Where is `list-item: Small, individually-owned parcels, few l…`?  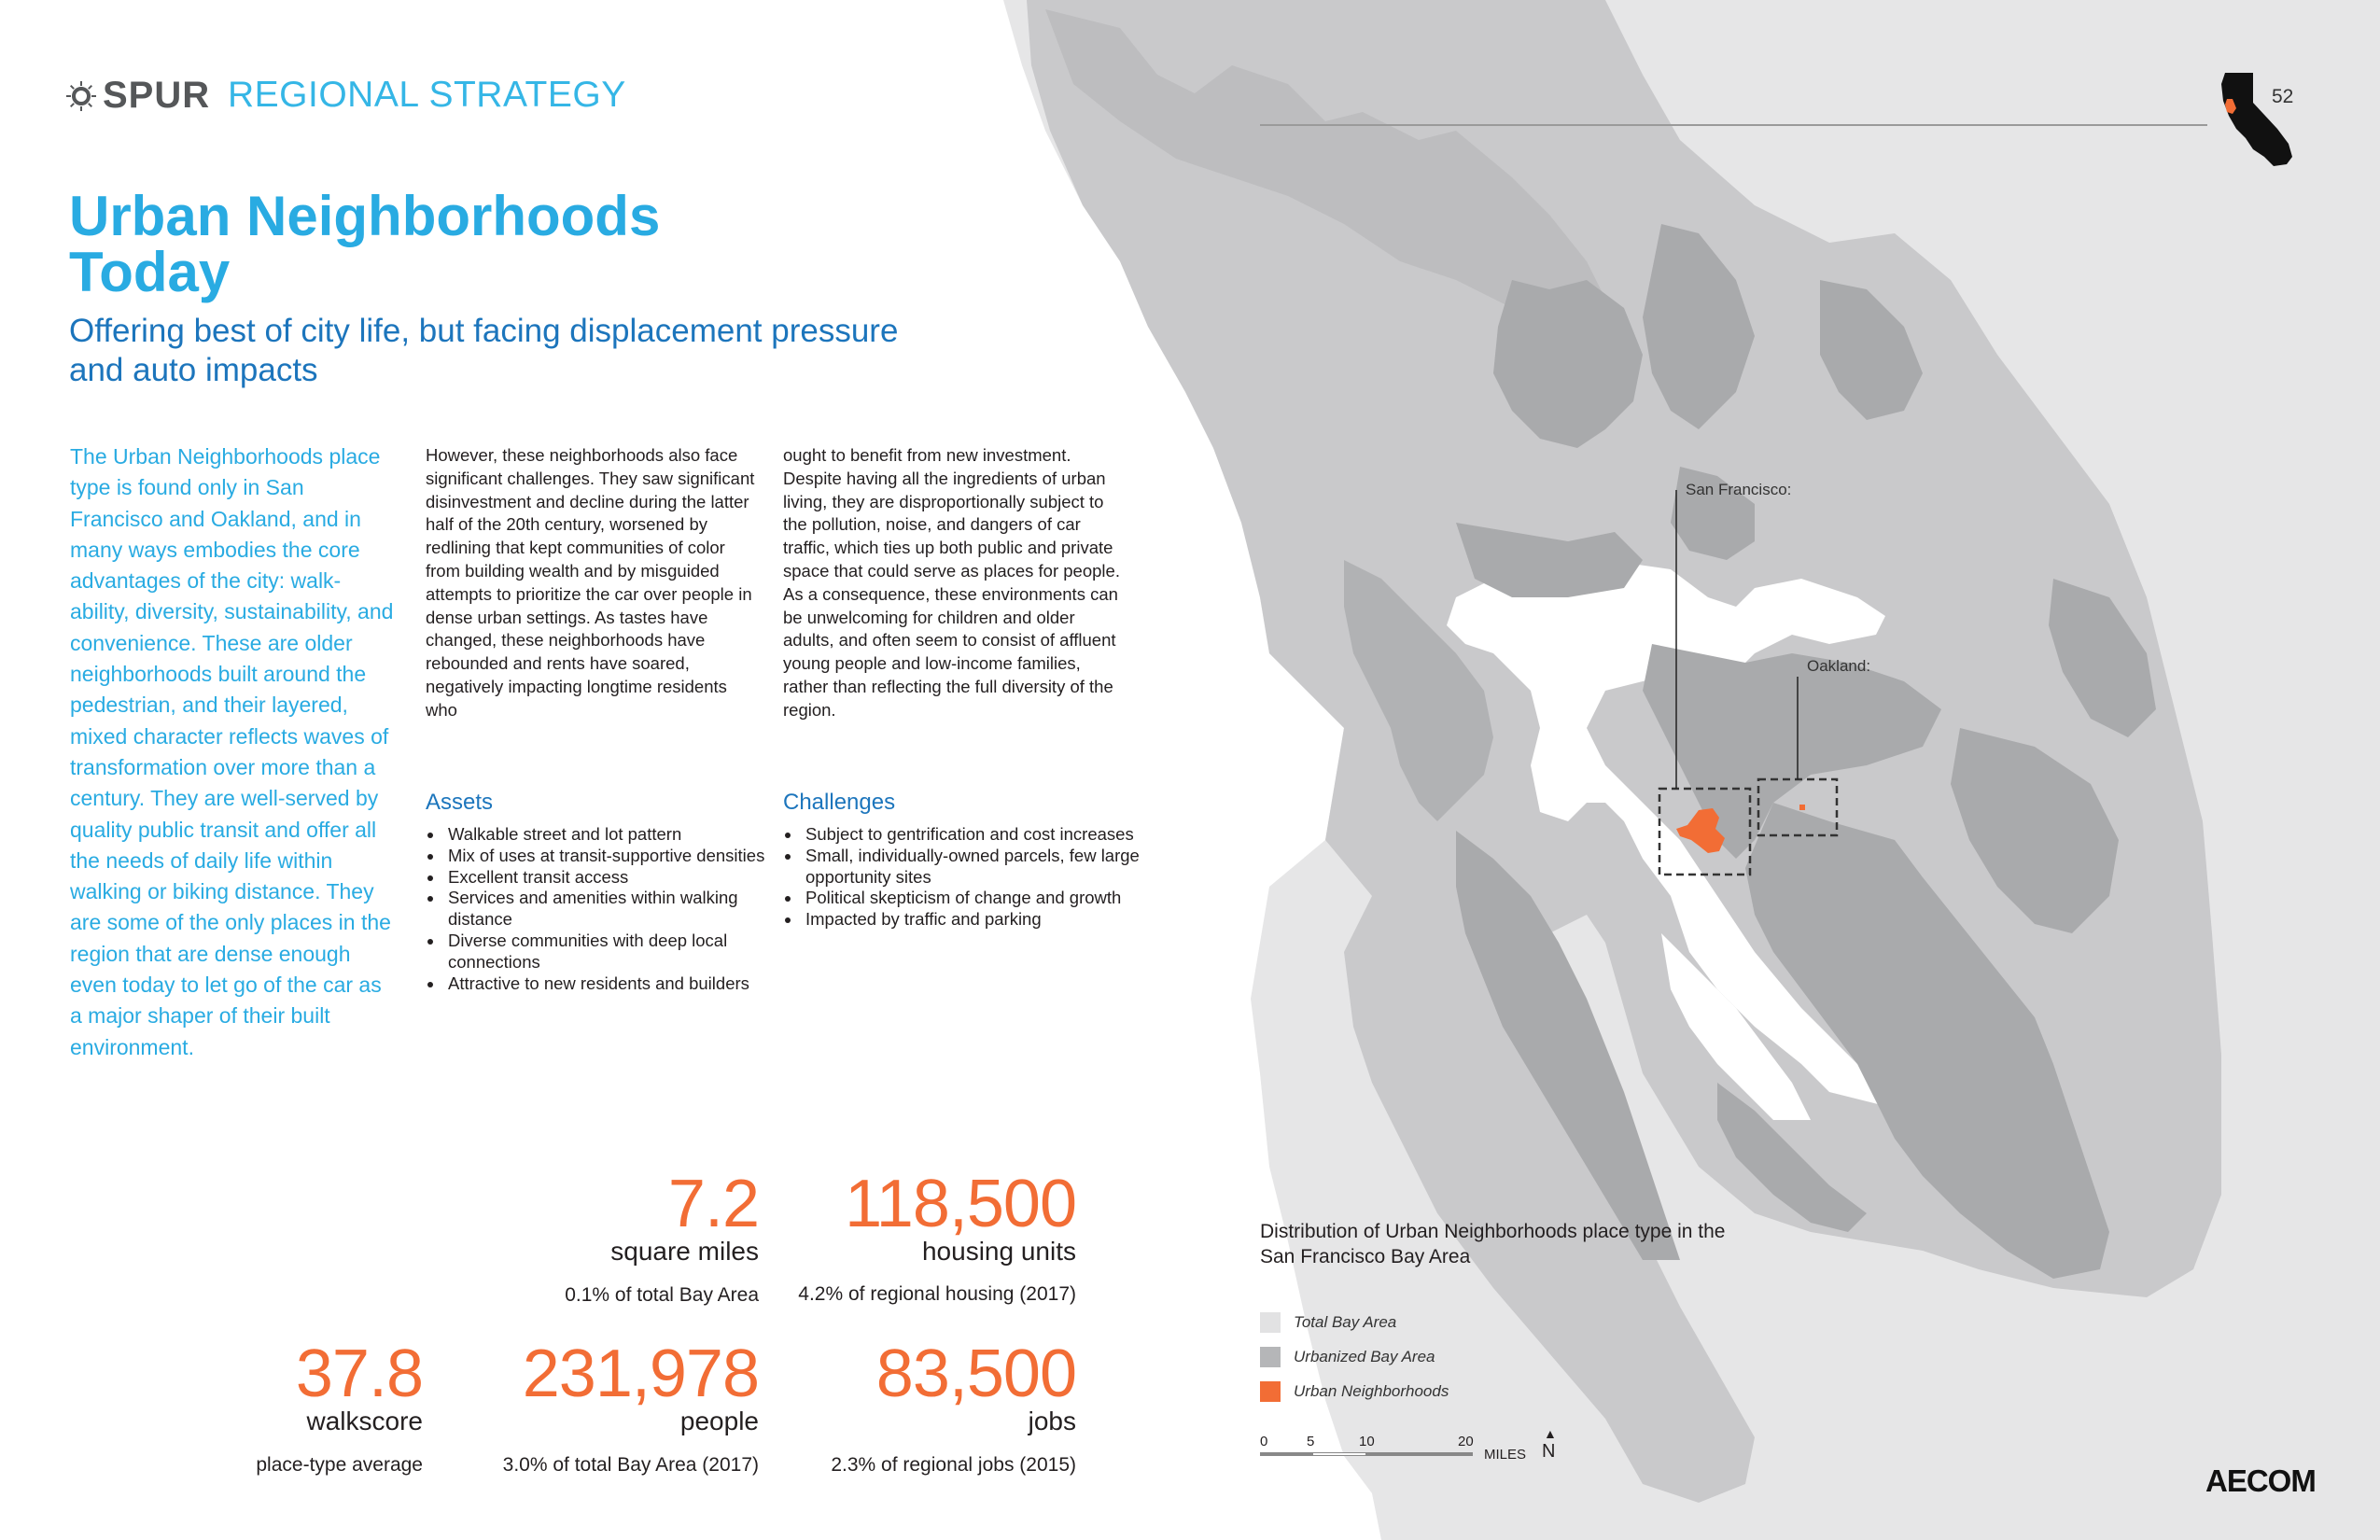
list-item: Small, individually-owned parcels, few l… is located at coordinates (974, 867).